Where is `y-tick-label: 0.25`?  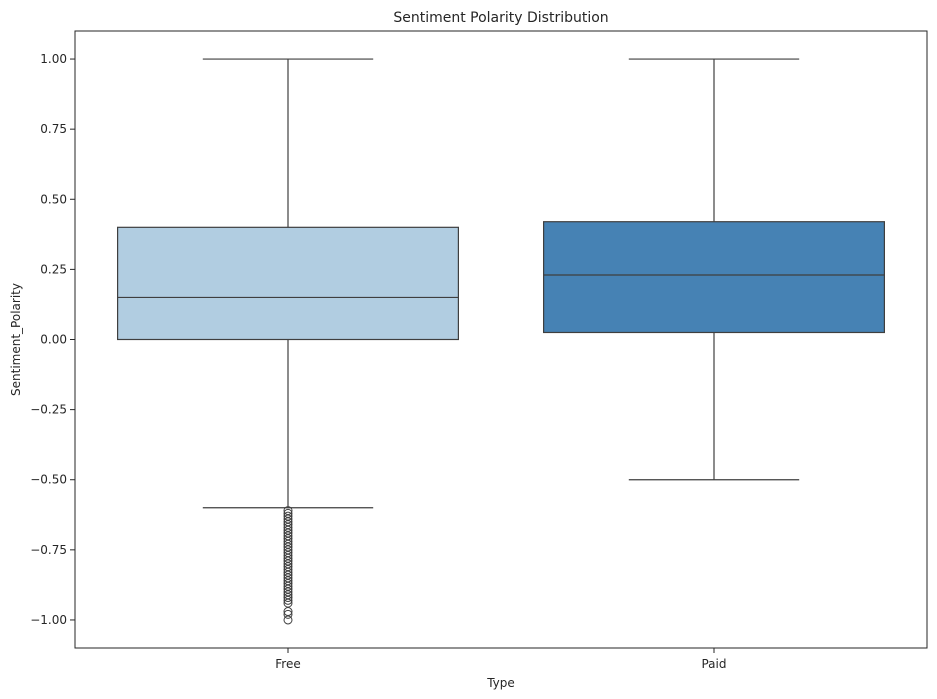
y-tick-label: 0.25 is located at coordinates (53, 269).